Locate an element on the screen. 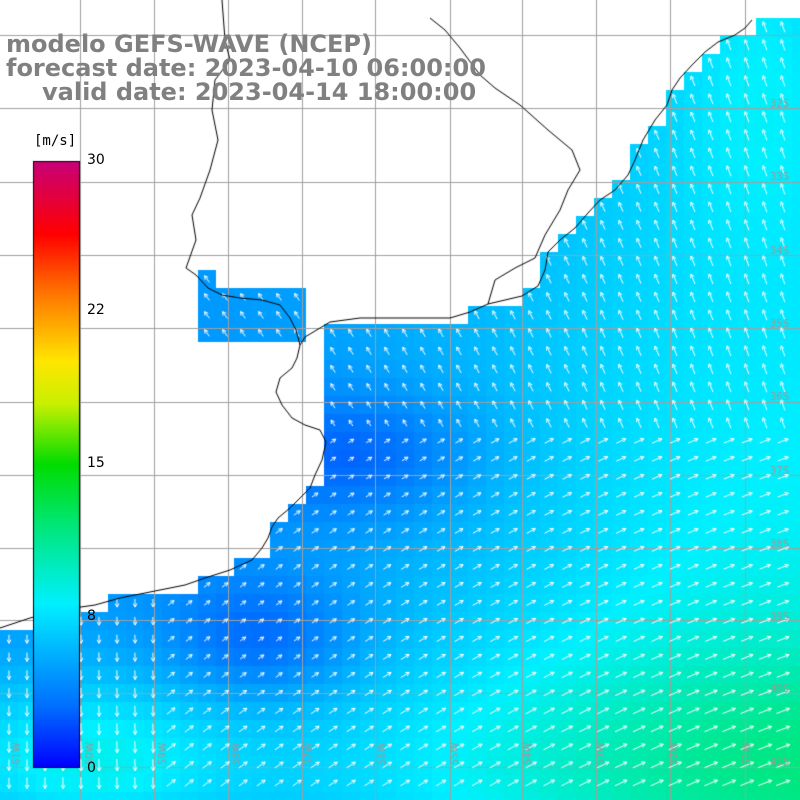 This screenshot has width=800, height=800. title-model: modelo GEFS-WAVE (NCEP) is located at coordinates (189, 44).